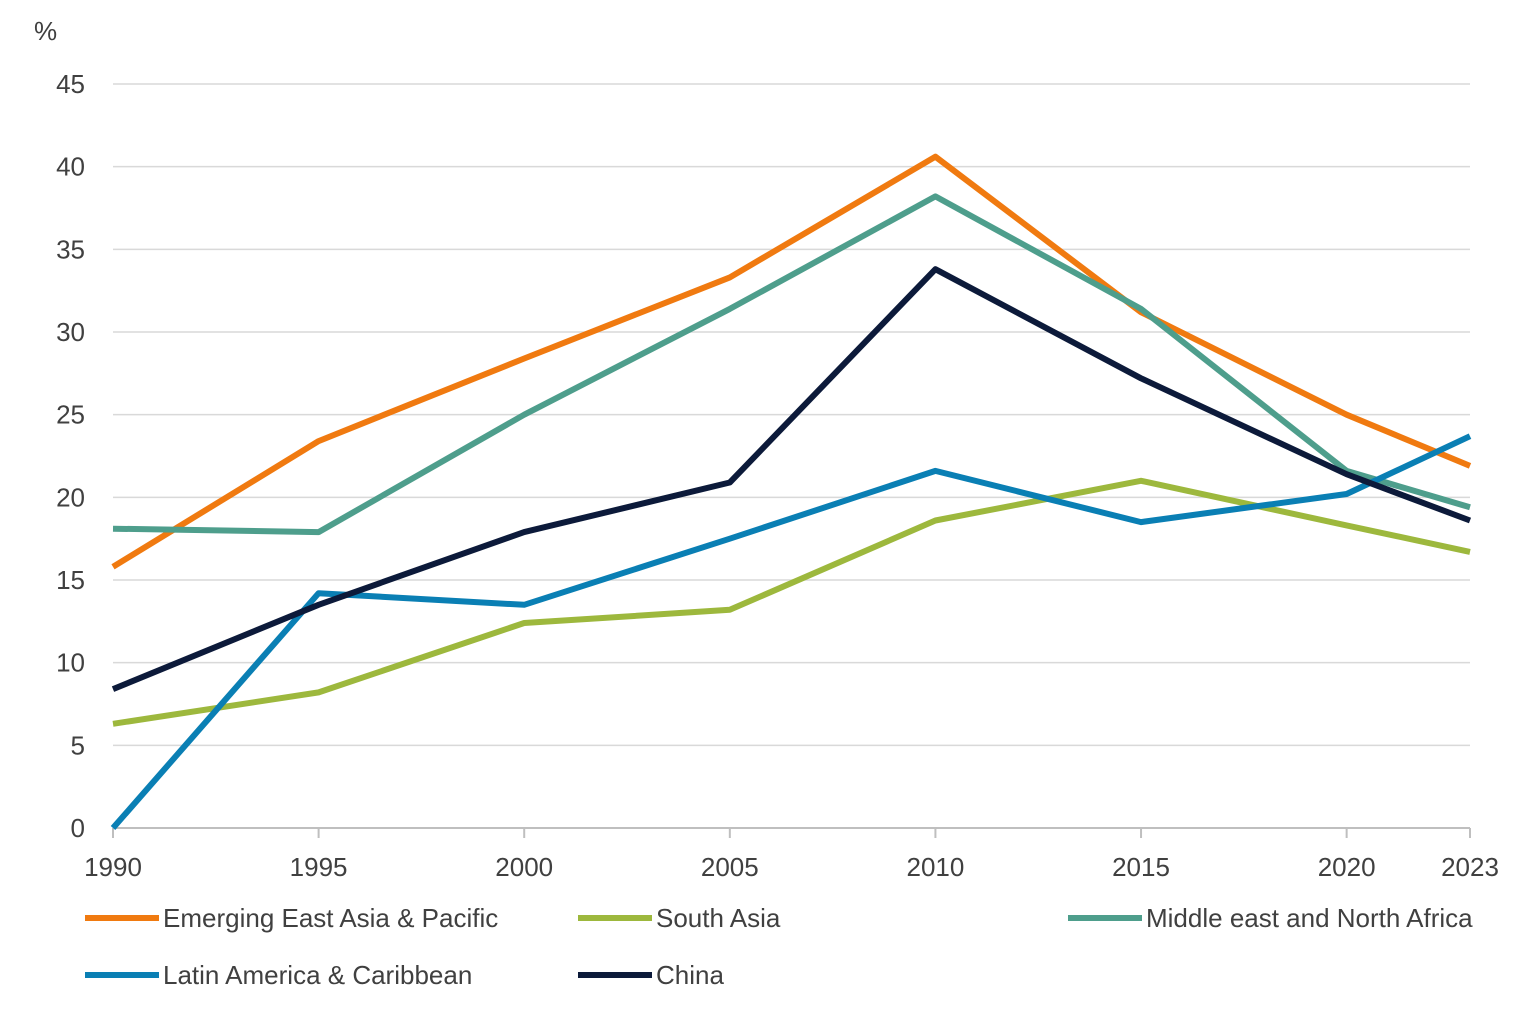 This screenshot has width=1536, height=1025. What do you see at coordinates (524, 867) in the screenshot?
I see `x-tick-label: 2000` at bounding box center [524, 867].